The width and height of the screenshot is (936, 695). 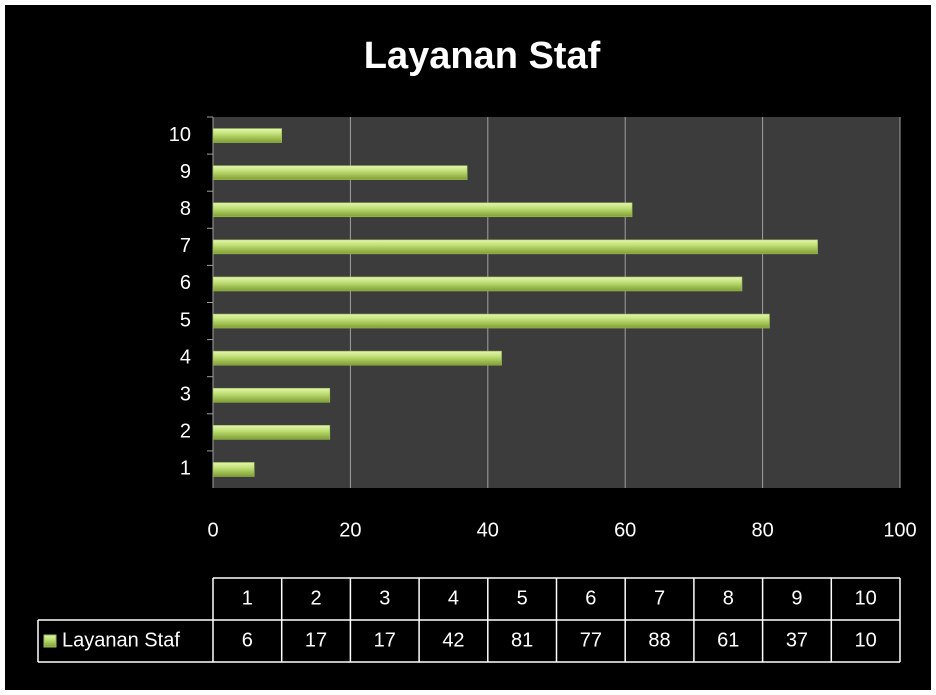 What do you see at coordinates (866, 640) in the screenshot?
I see `table-value: 10` at bounding box center [866, 640].